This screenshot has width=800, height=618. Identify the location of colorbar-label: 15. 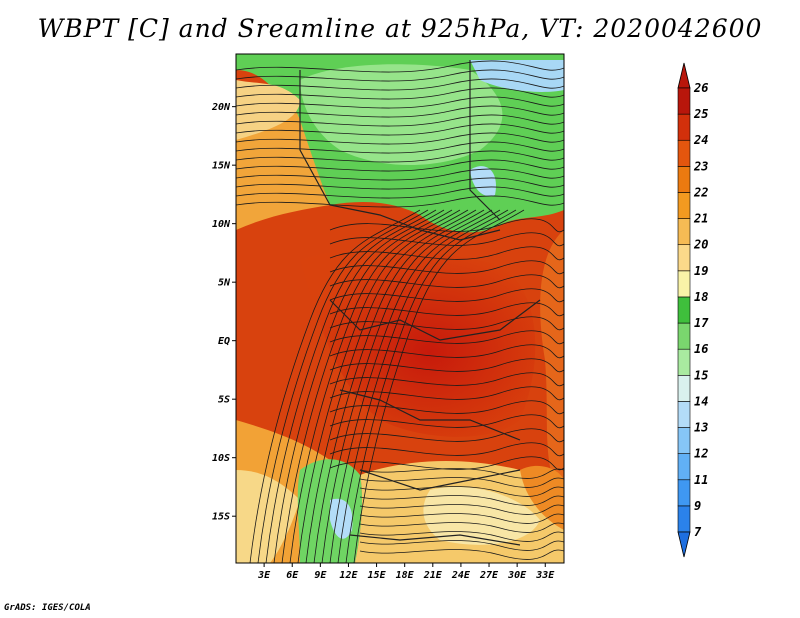
(701, 375).